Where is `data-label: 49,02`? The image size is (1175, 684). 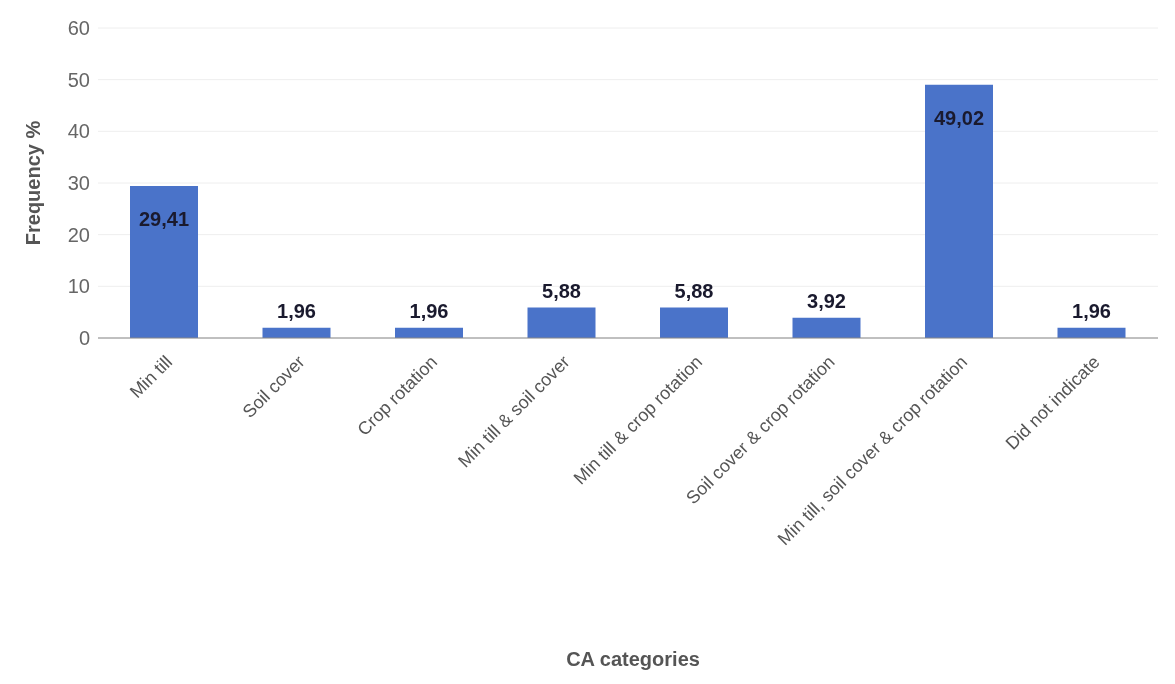 data-label: 49,02 is located at coordinates (959, 117).